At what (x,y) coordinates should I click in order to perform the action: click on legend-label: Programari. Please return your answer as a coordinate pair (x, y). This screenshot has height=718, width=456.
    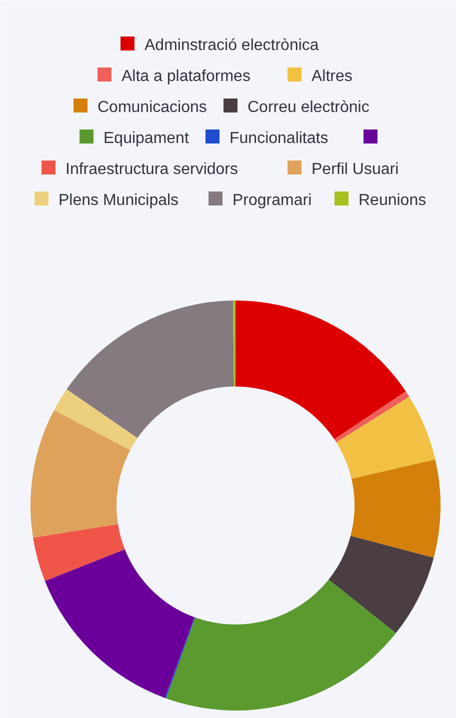
    Looking at the image, I should click on (272, 200).